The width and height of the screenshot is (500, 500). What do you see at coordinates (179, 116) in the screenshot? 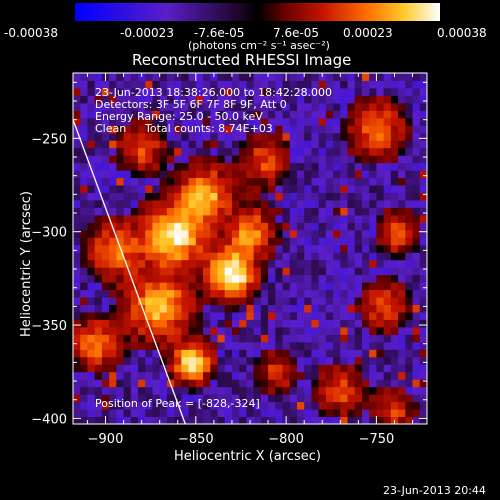
I see `energy-range-text: Energy Range: 25.0 - 50.0 keV` at bounding box center [179, 116].